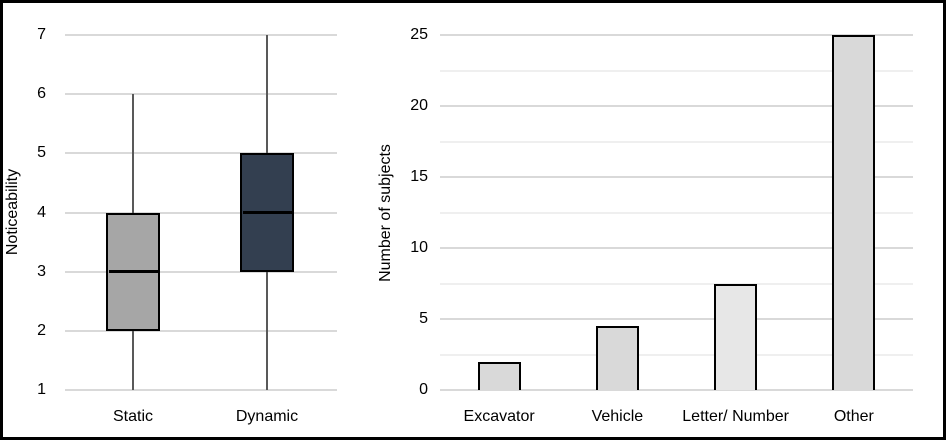  What do you see at coordinates (41, 389) in the screenshot?
I see `y-tick-label: 1` at bounding box center [41, 389].